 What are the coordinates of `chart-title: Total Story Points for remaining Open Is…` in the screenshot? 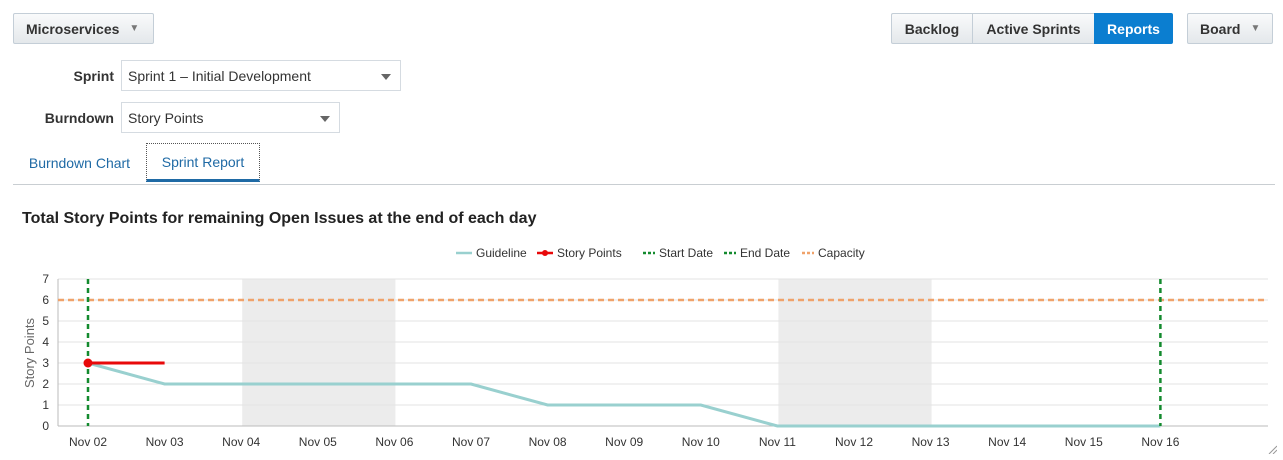 It's located at (279, 218).